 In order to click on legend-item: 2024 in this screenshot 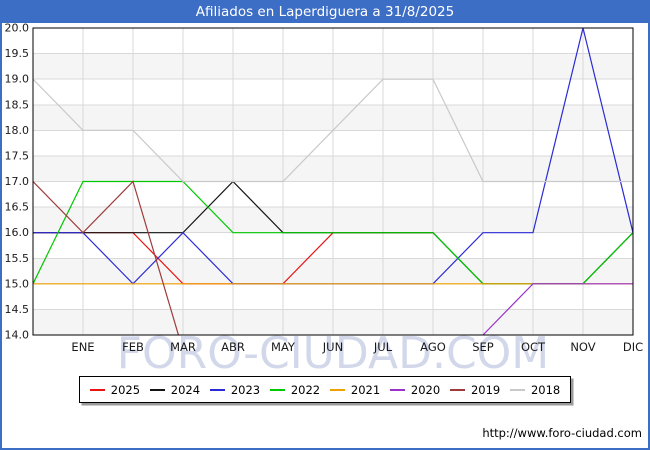, I will do `click(175, 389)`.